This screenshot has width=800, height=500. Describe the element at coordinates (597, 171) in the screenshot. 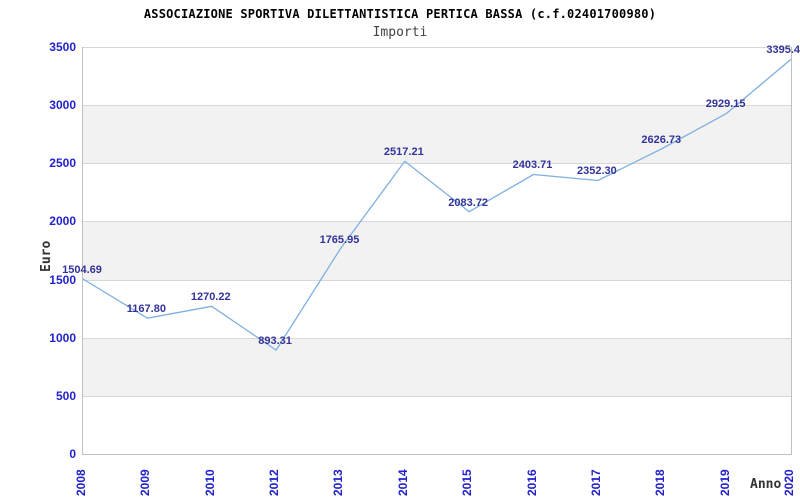

I see `point-value-label: 2352.30` at that location.